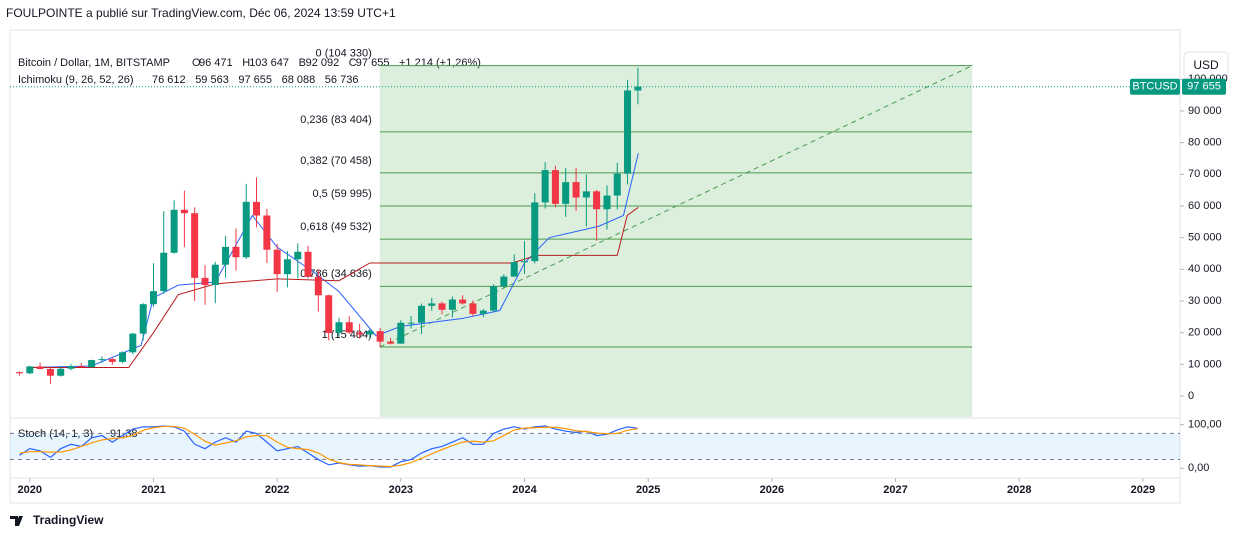 The height and width of the screenshot is (544, 1246). I want to click on stoch-line, so click(329, 446).